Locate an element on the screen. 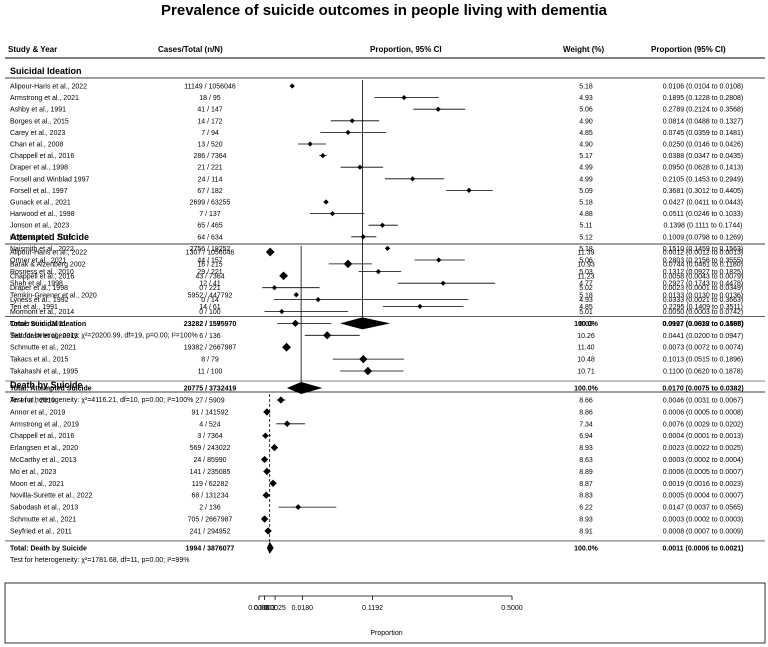 This screenshot has height=647, width=768. header-cases: Cases/Total (n/N) is located at coordinates (190, 49).